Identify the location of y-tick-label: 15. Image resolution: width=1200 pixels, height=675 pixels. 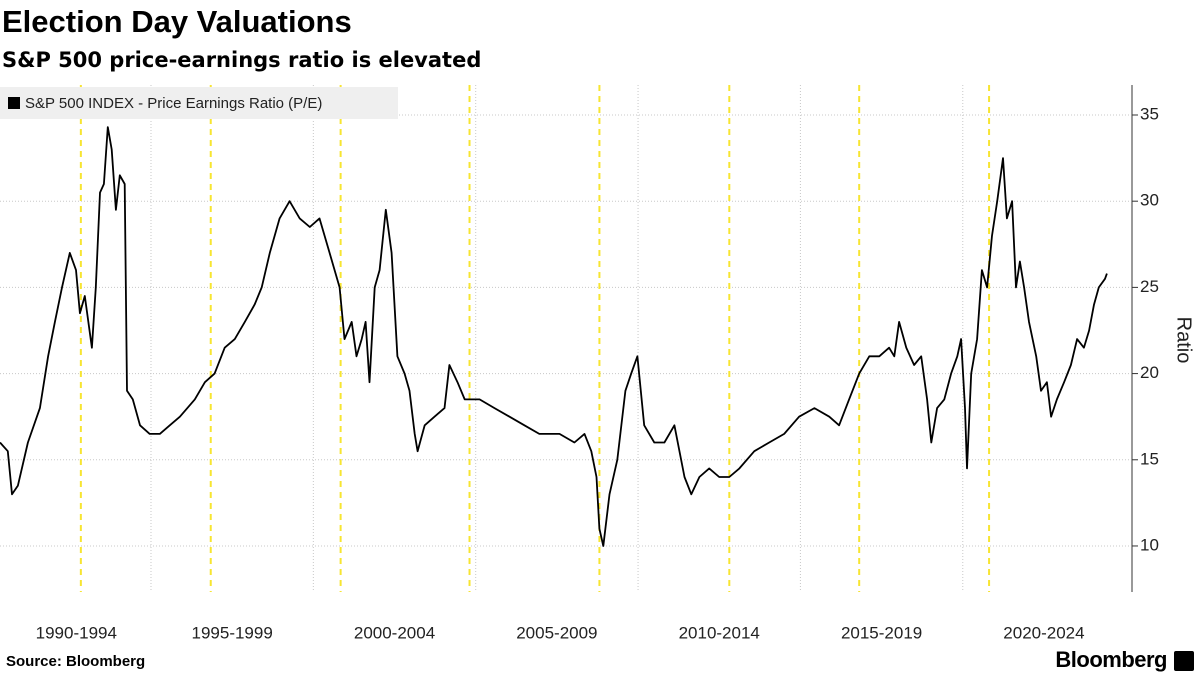
(1149, 458).